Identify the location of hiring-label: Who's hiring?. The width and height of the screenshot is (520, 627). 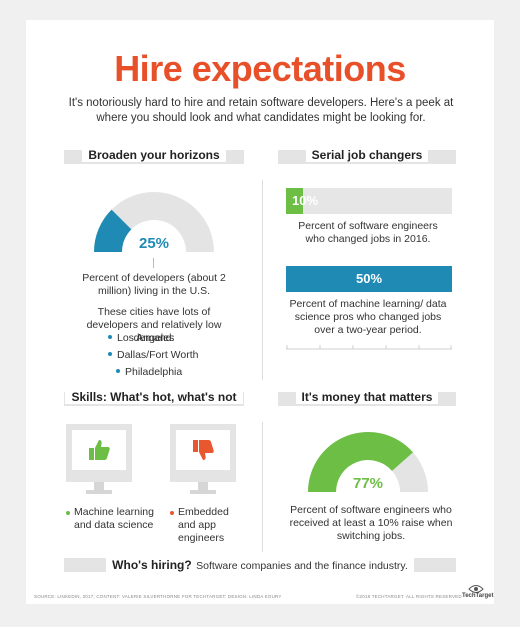
(152, 565).